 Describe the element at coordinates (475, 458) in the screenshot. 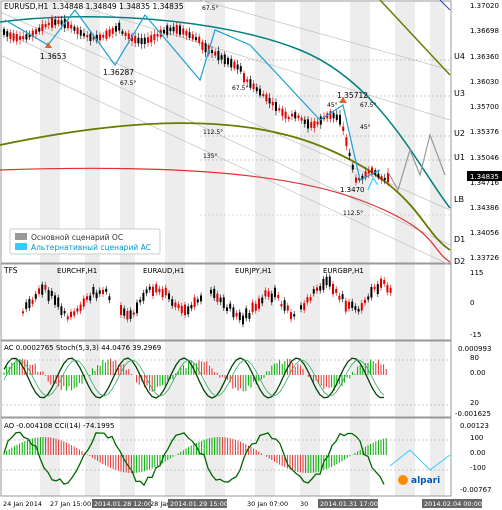

I see `ao-scale: 0.00123 100 0.00 -100 -0.00767` at that location.